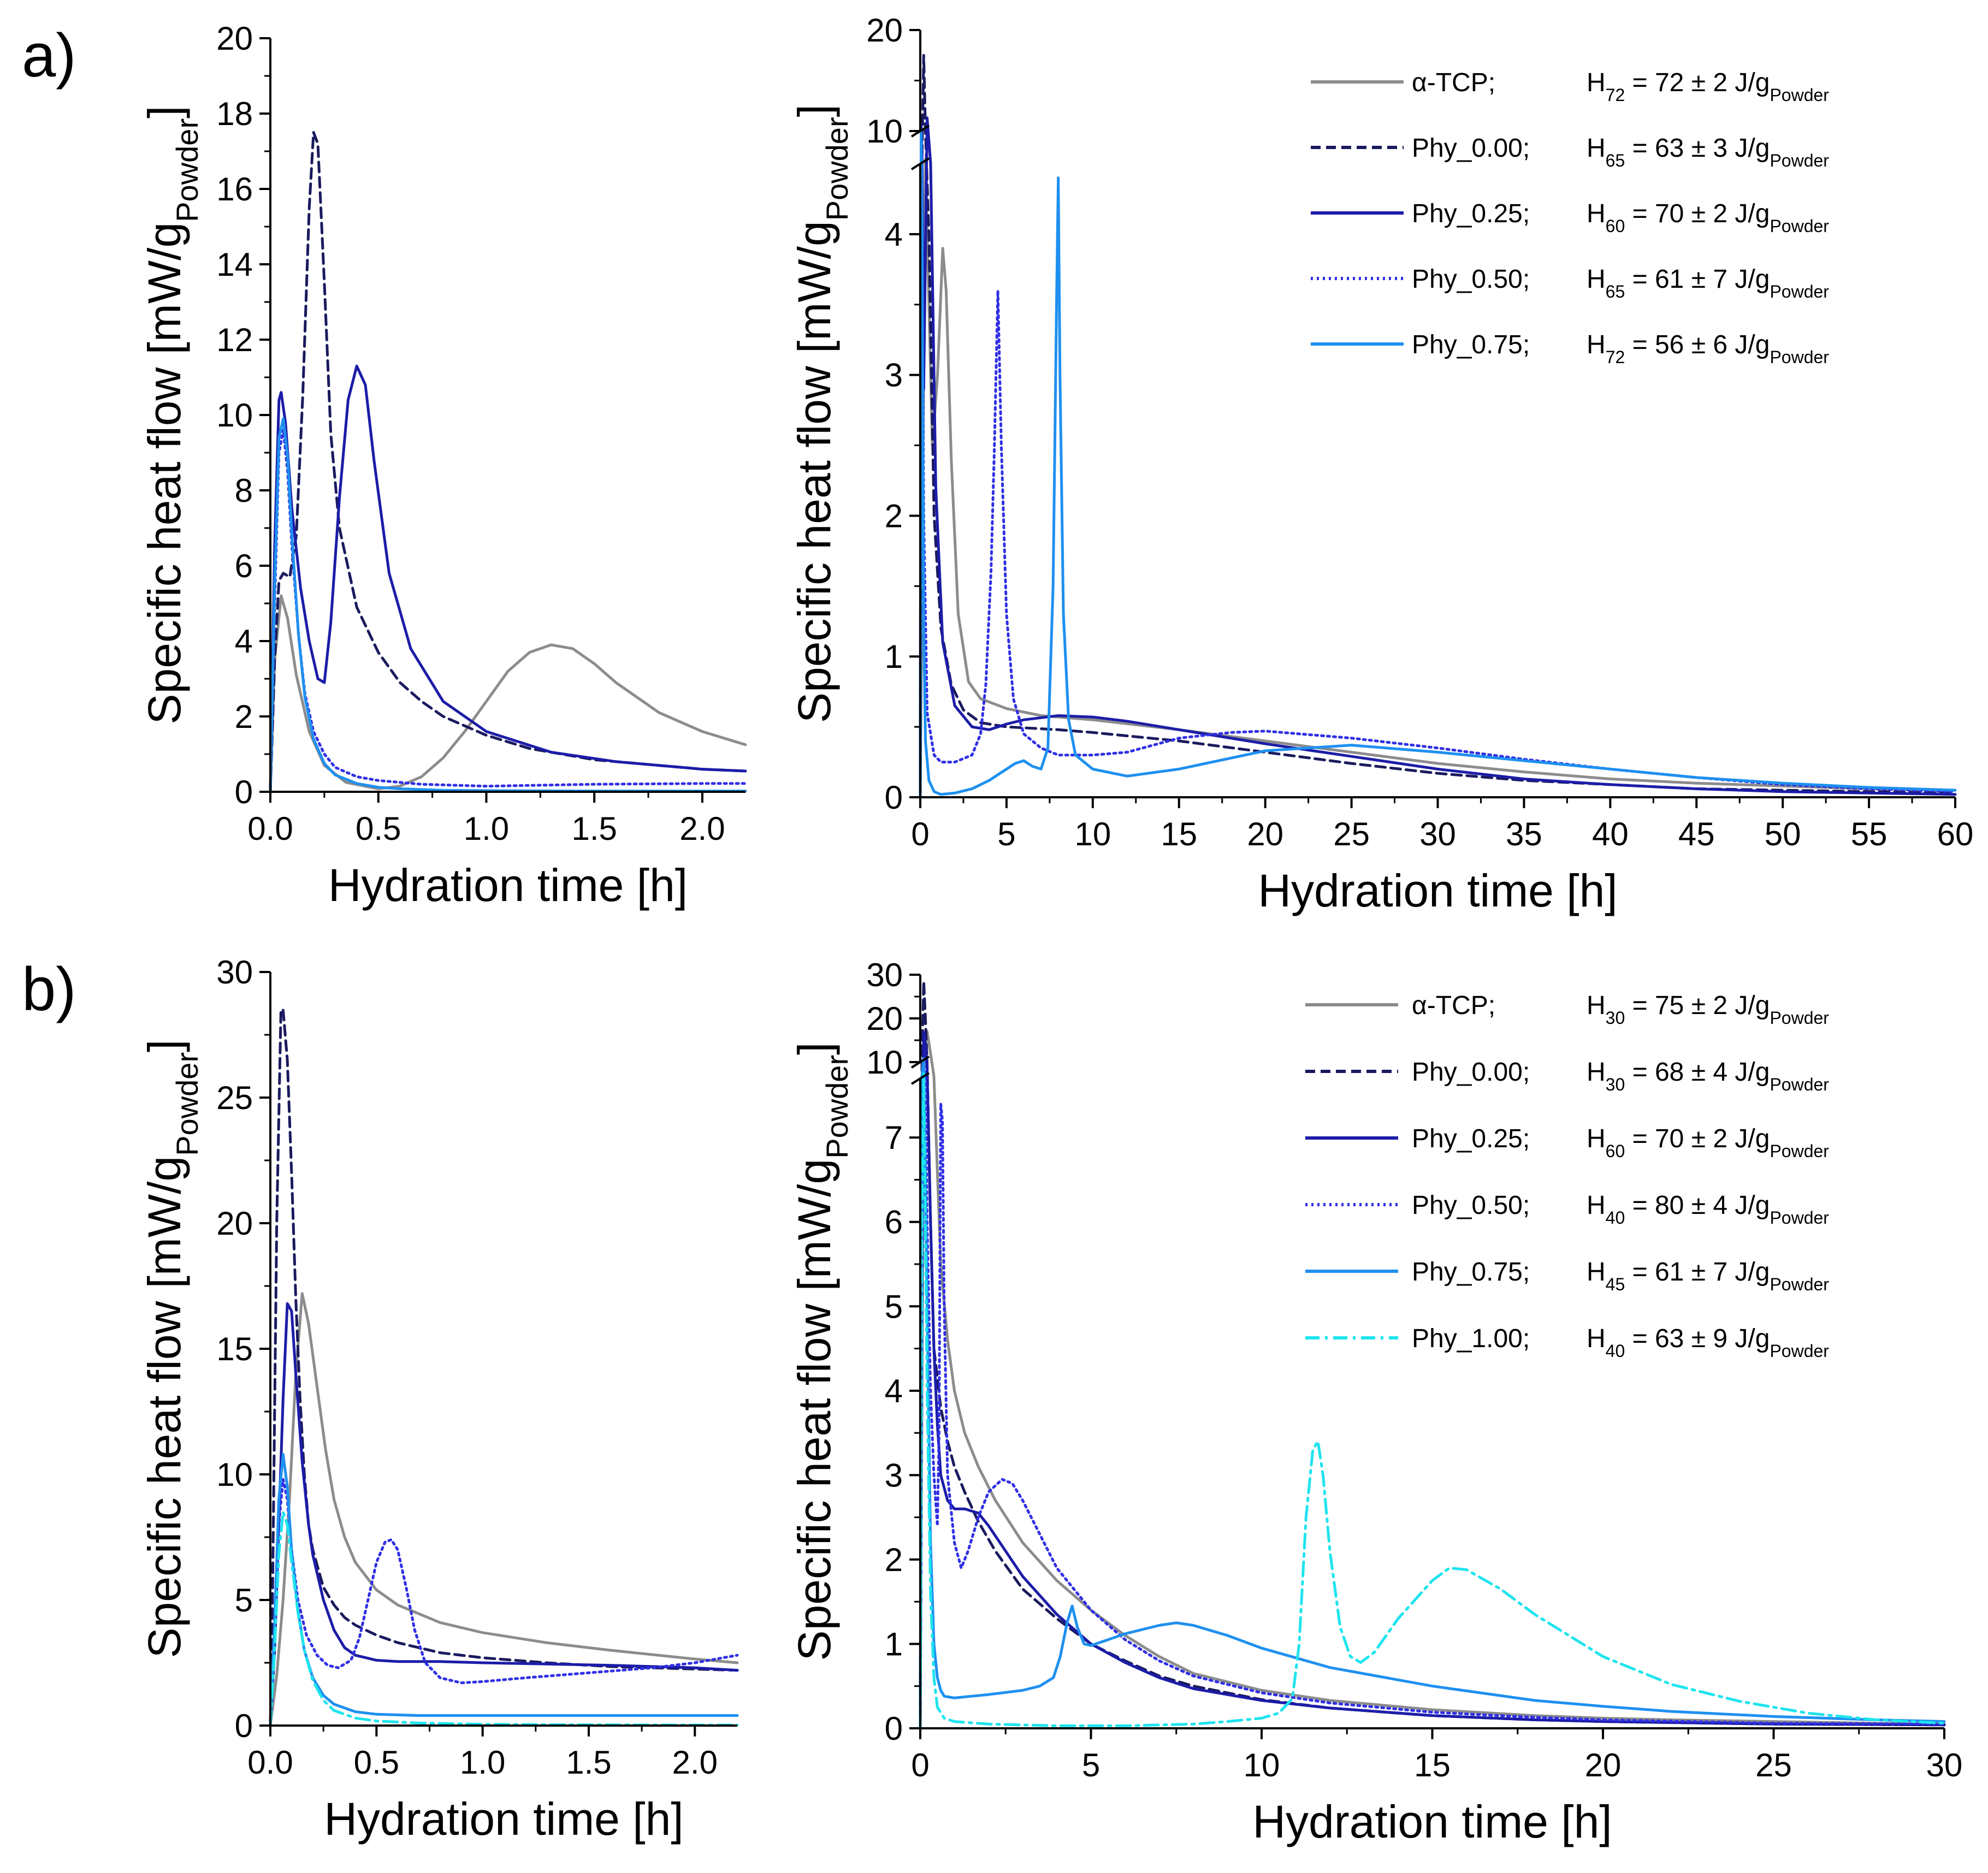 This screenshot has height=1873, width=1988. I want to click on legend-enthalpy: H65 = 63 ± 3 J/gPowder, so click(1708, 152).